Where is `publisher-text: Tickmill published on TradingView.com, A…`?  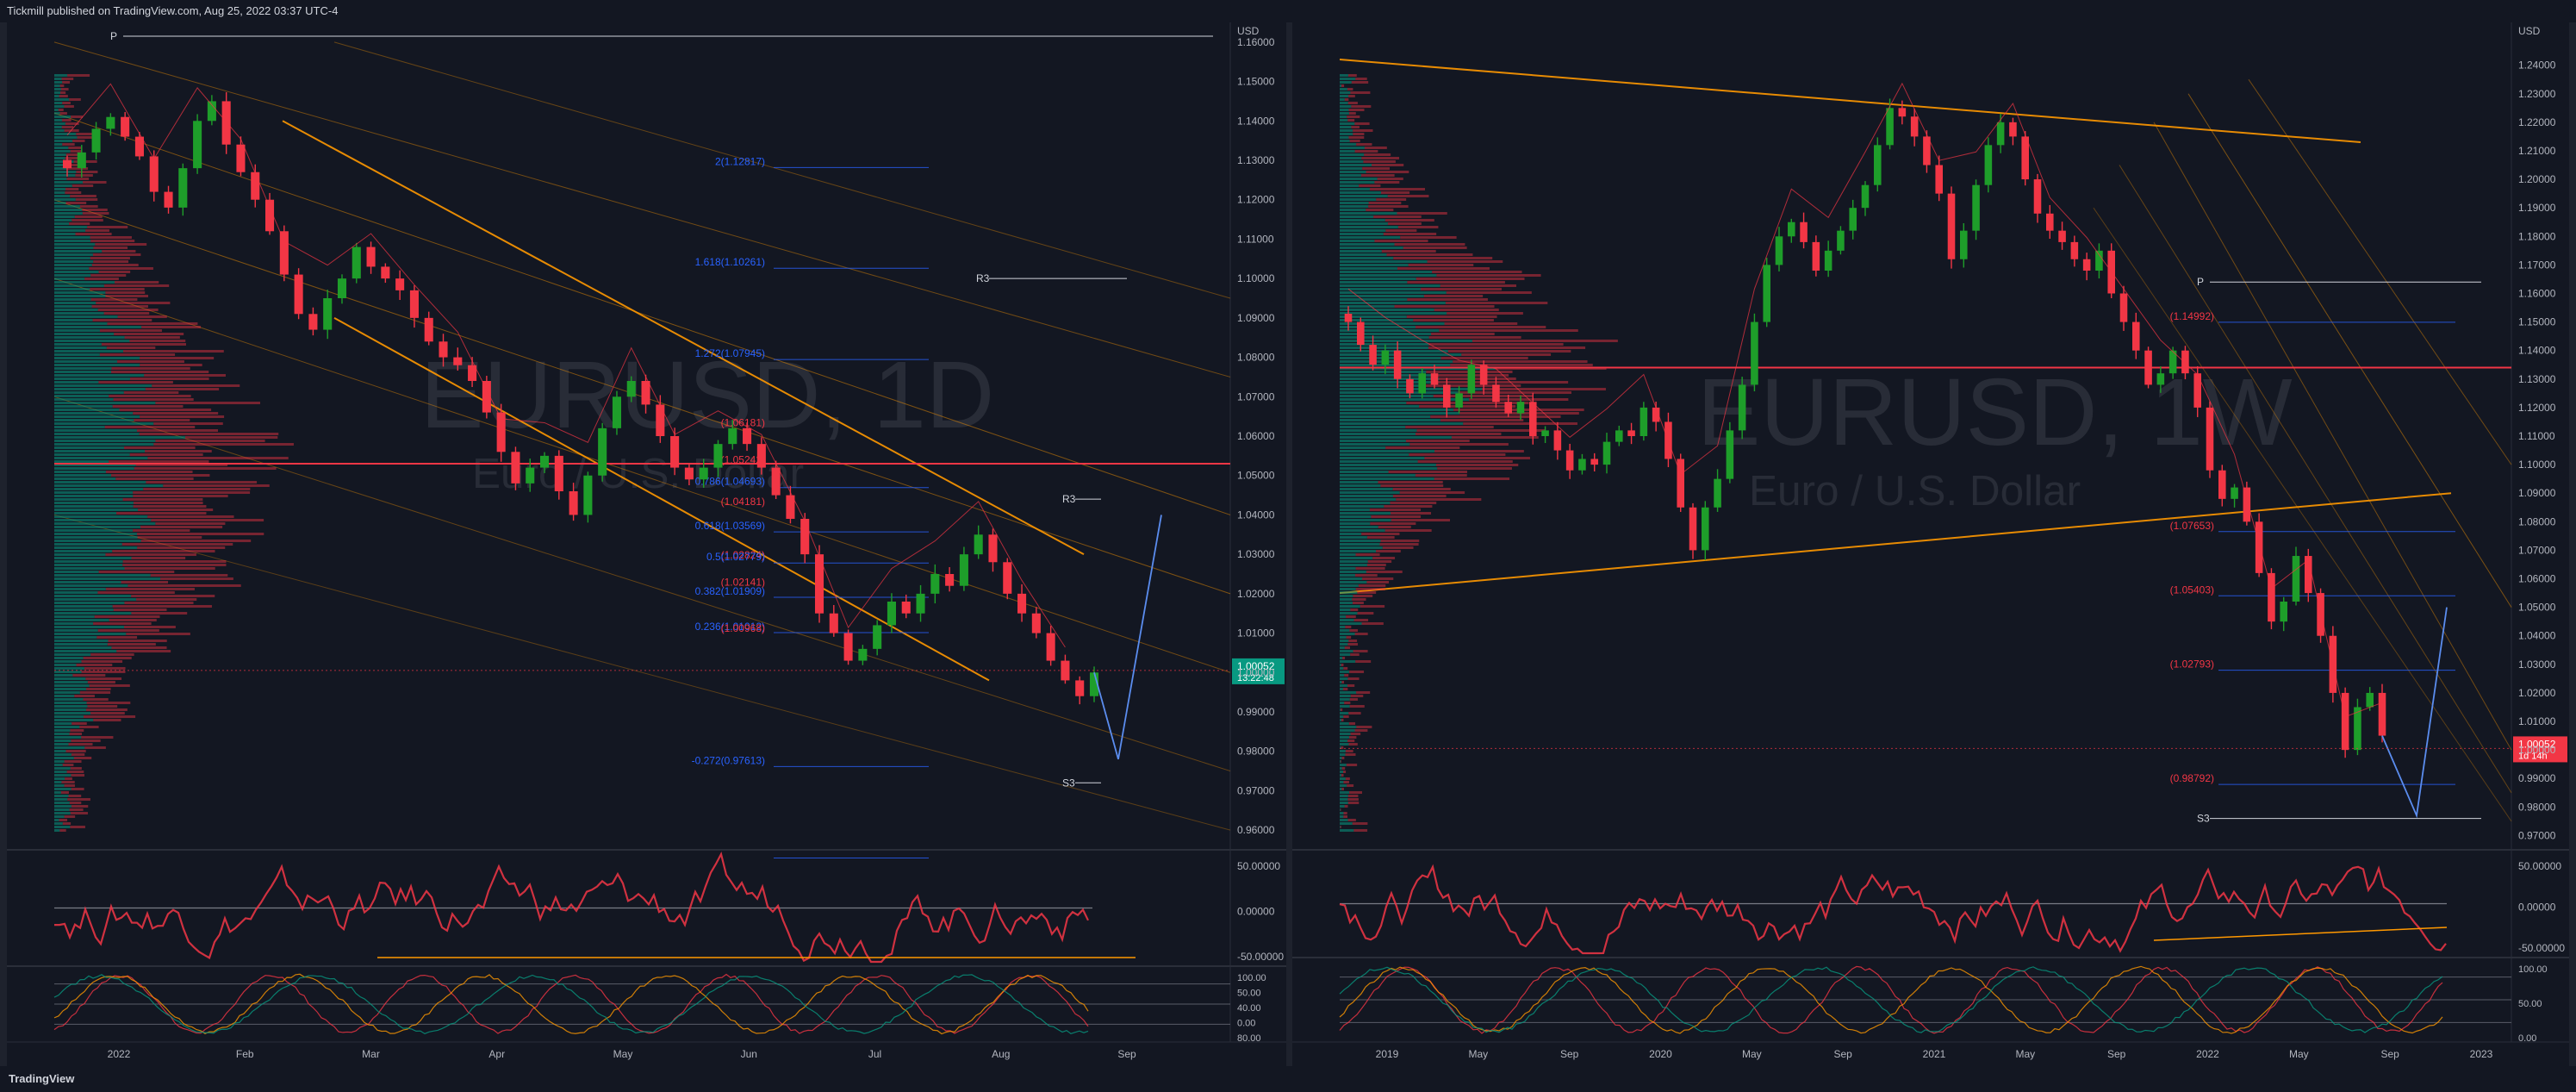 publisher-text: Tickmill published on TradingView.com, A… is located at coordinates (173, 10).